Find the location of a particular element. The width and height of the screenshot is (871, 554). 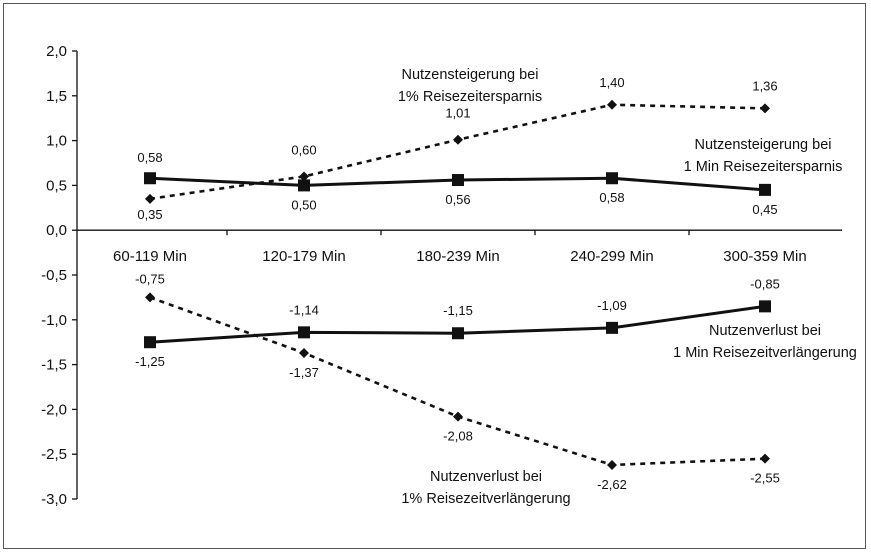

y-tick-label: -2,5 is located at coordinates (54, 454).